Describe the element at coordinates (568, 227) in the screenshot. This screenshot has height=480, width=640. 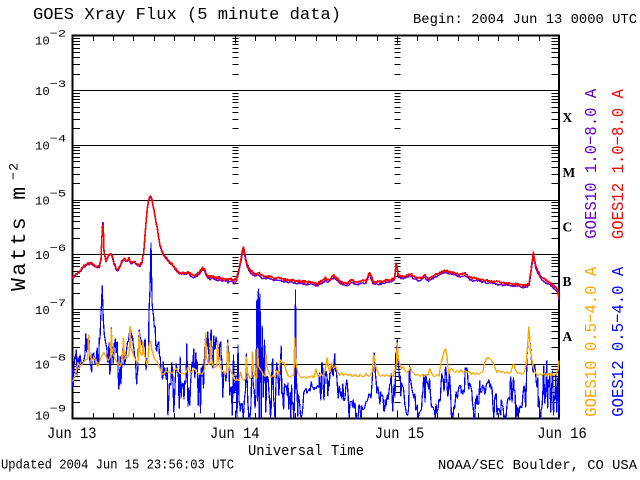
I see `svg-text: C` at that location.